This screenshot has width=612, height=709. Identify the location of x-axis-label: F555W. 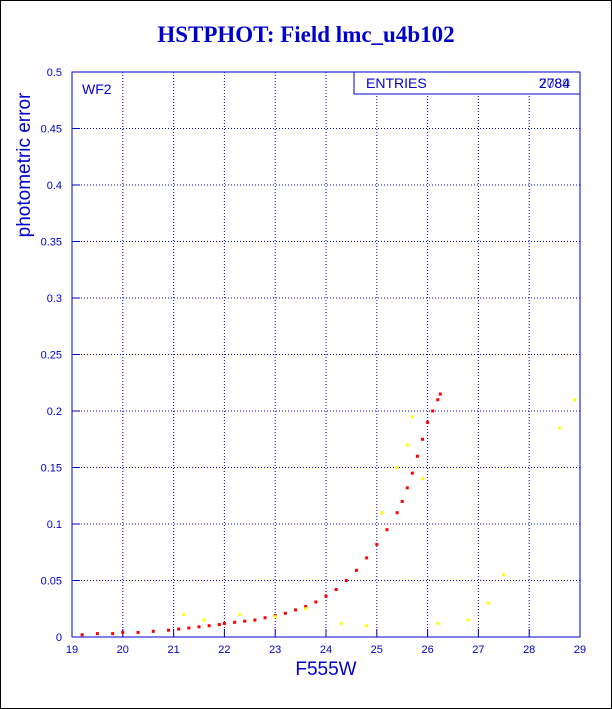
(325, 669).